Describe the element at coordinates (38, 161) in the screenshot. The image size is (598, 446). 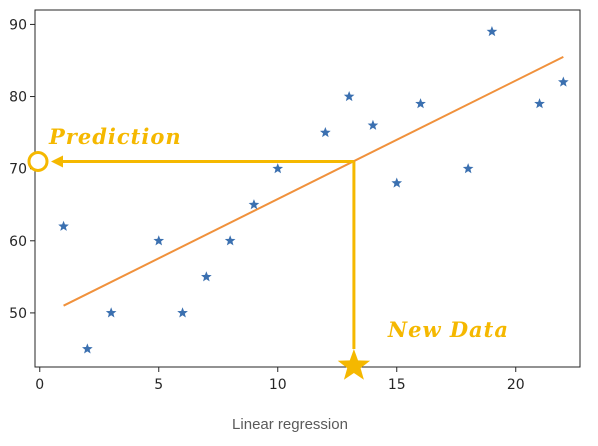
I see `prediction-circle` at that location.